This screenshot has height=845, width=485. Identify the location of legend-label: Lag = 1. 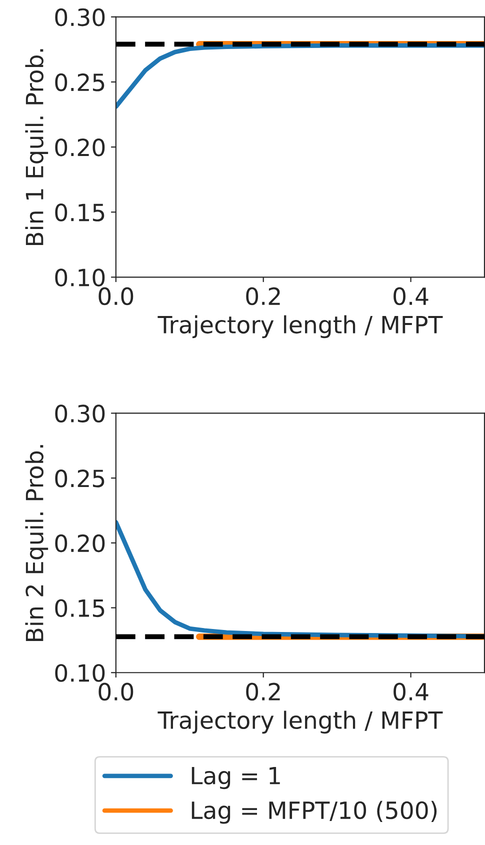
(236, 778).